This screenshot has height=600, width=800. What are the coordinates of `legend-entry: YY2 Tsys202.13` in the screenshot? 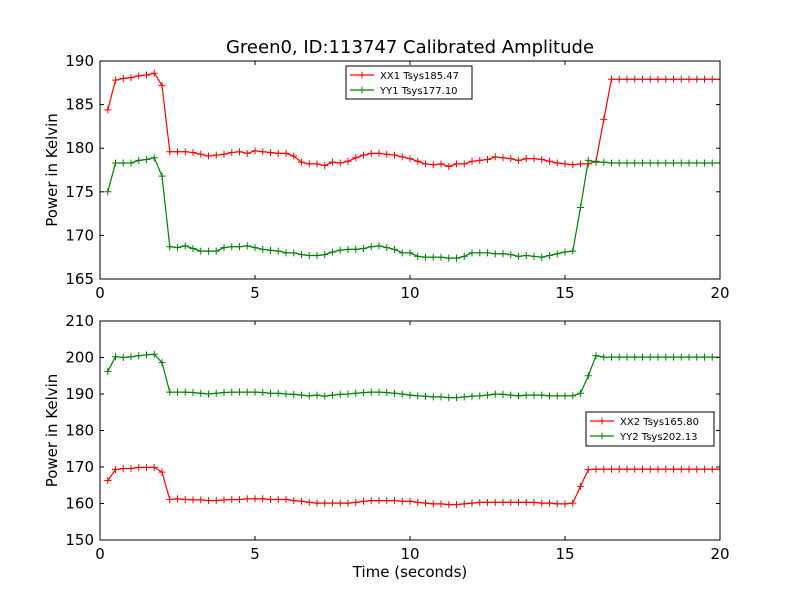 It's located at (644, 437).